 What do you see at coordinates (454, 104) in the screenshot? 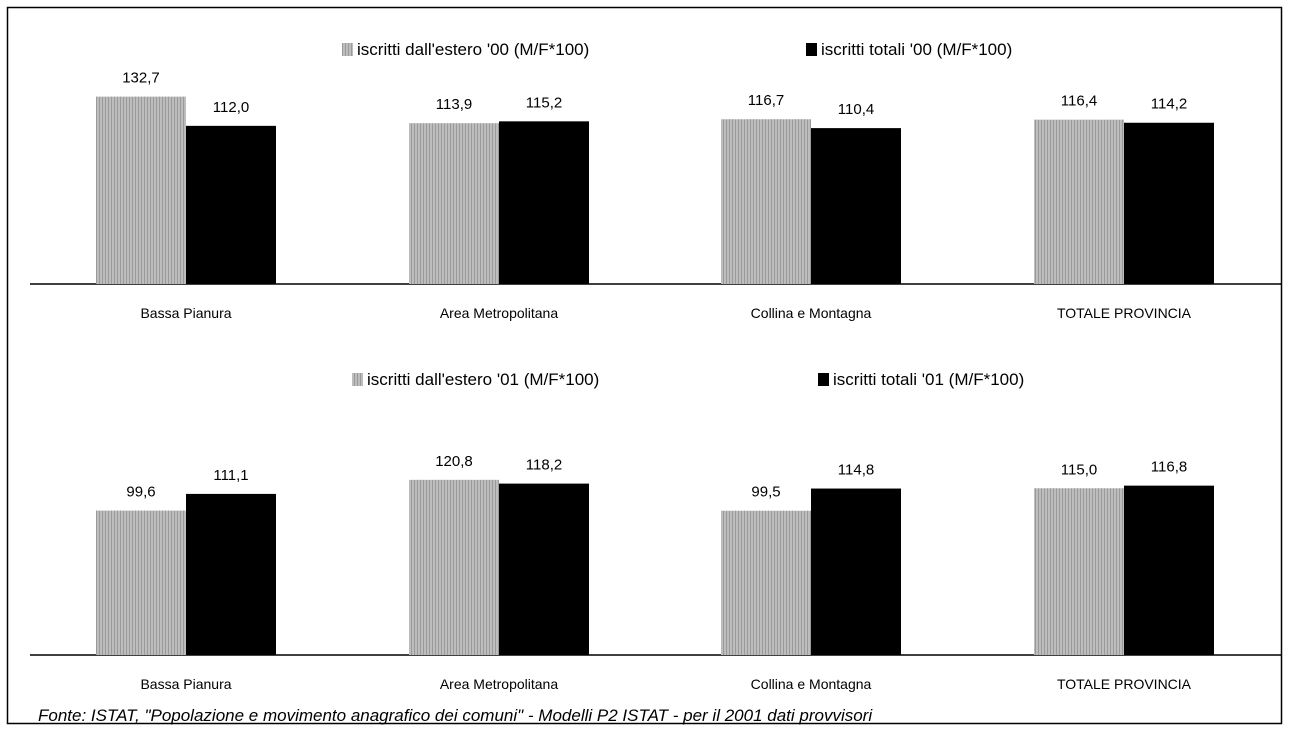
I see `data-label: 113,9` at bounding box center [454, 104].